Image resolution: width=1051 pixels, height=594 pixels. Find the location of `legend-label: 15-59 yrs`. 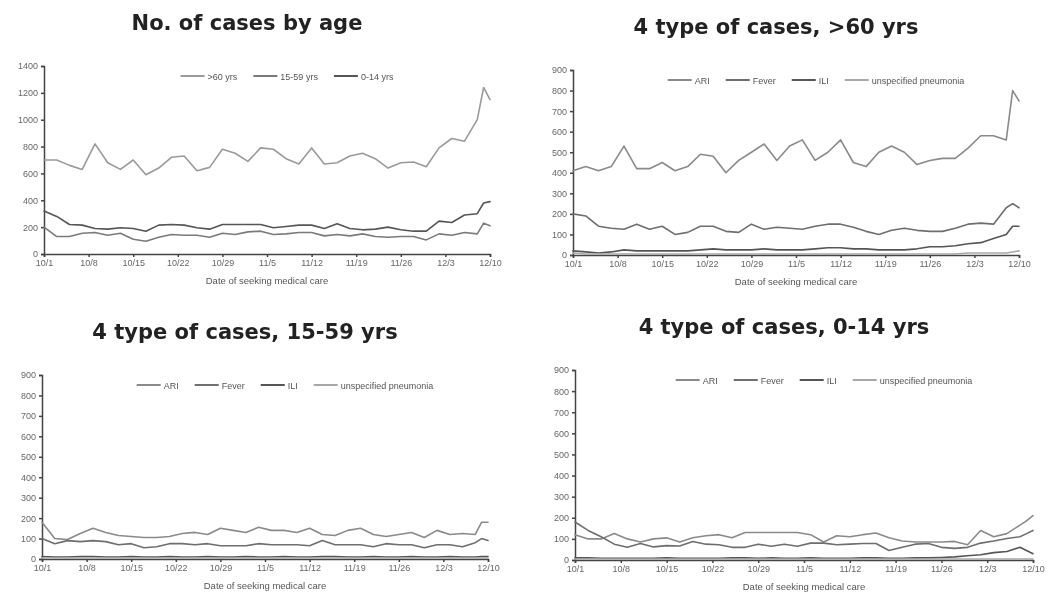

legend-label: 15-59 yrs is located at coordinates (299, 76).